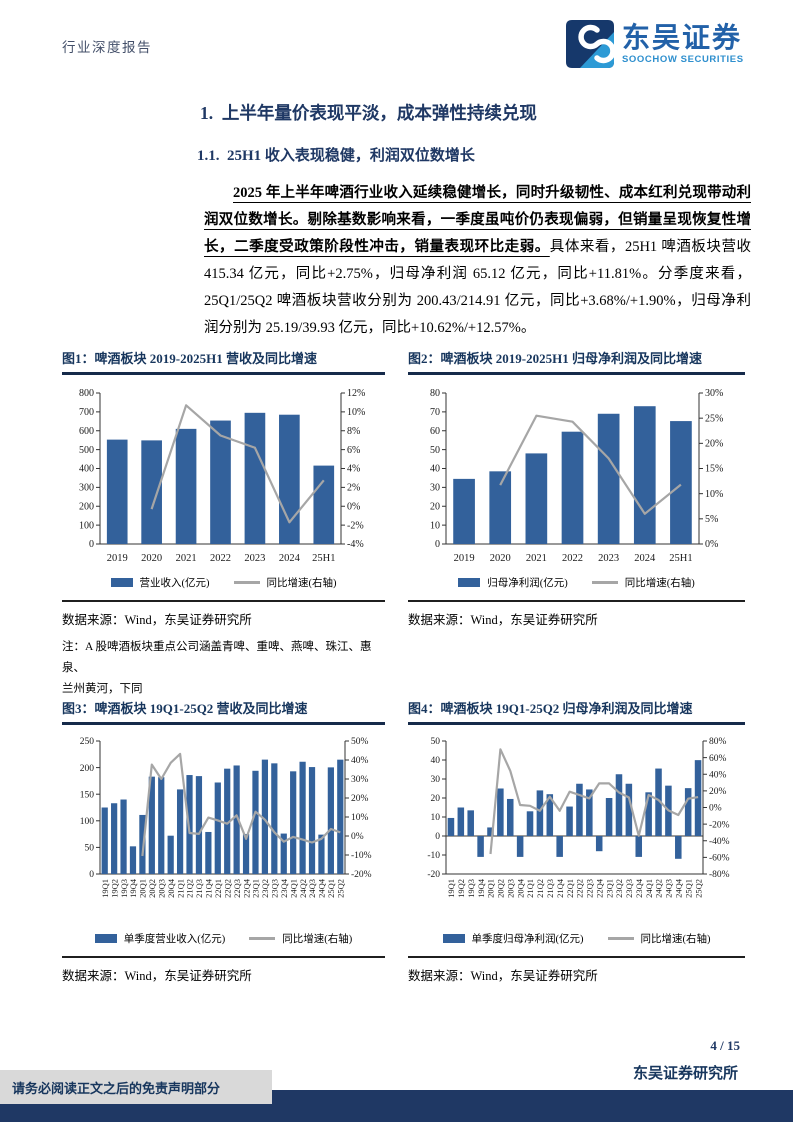  I want to click on brand-logo-icon, so click(590, 44).